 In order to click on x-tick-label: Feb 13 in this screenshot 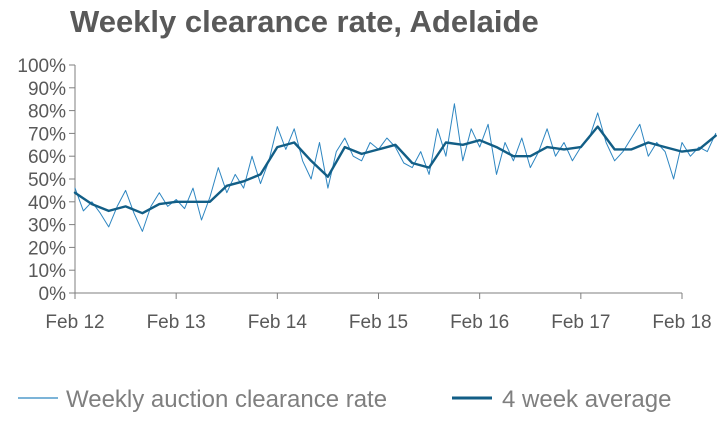, I will do `click(176, 322)`.